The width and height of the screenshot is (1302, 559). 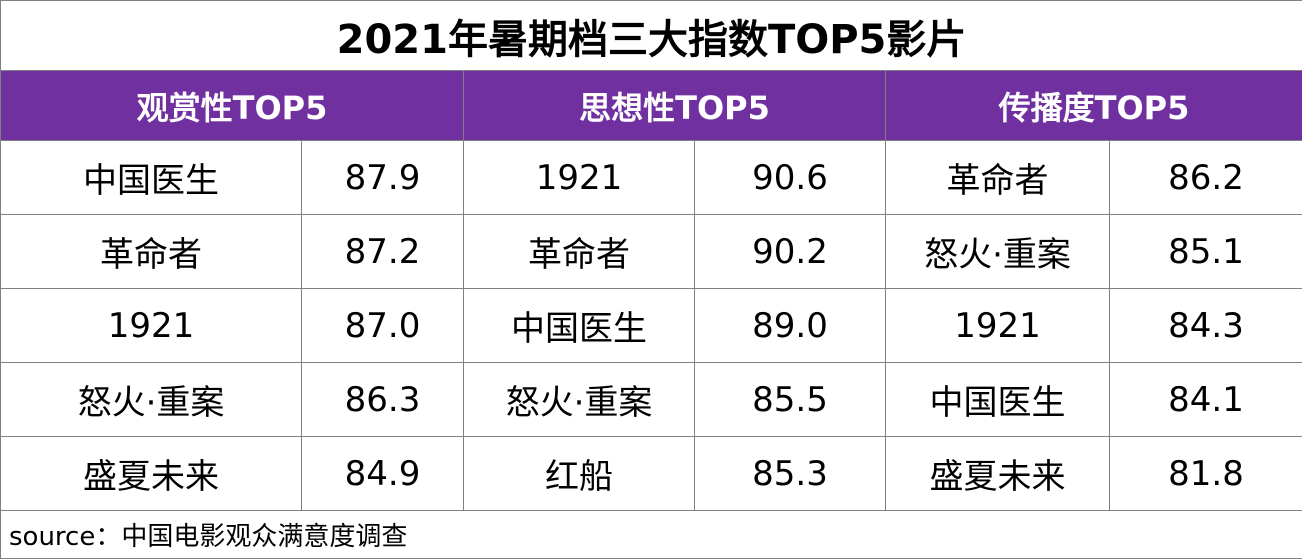 I want to click on score-cell: 85.3, so click(x=790, y=473).